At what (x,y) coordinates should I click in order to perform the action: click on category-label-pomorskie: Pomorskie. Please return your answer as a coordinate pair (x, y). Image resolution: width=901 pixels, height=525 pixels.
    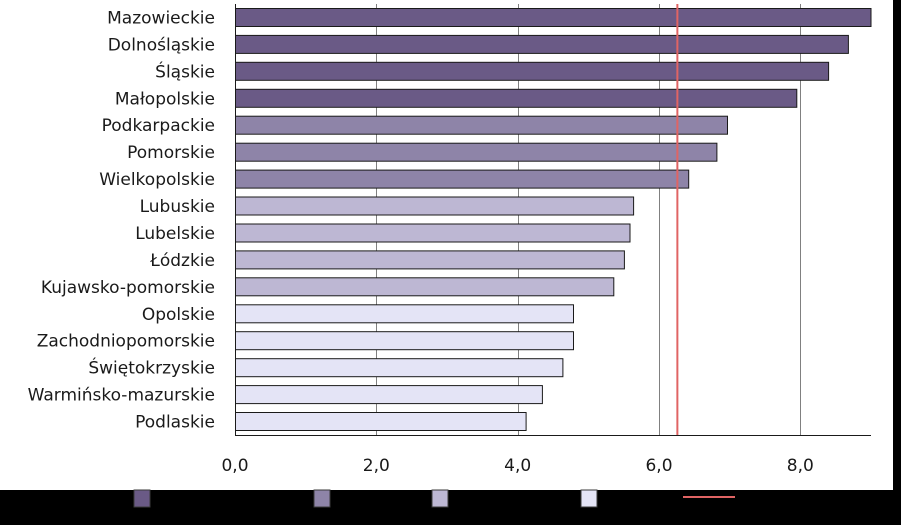
    Looking at the image, I should click on (171, 153).